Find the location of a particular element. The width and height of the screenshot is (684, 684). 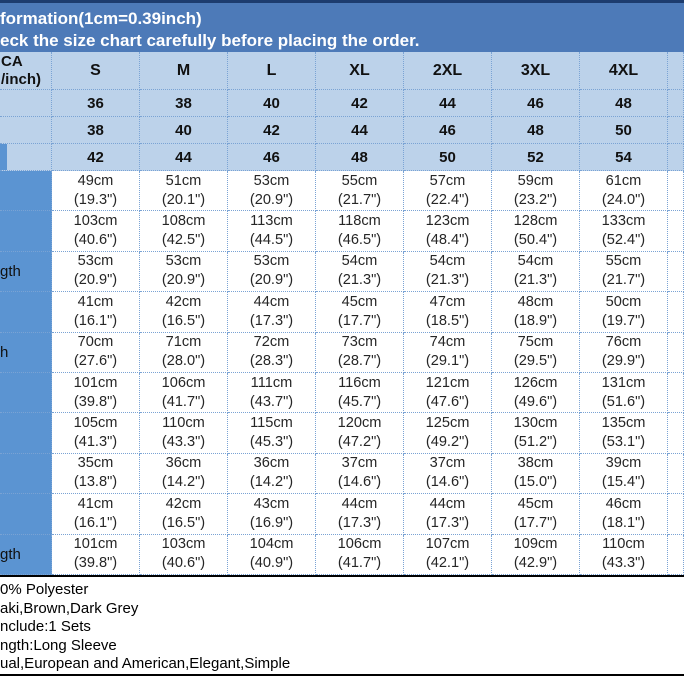

measure-inch: (20.1") is located at coordinates (183, 199).